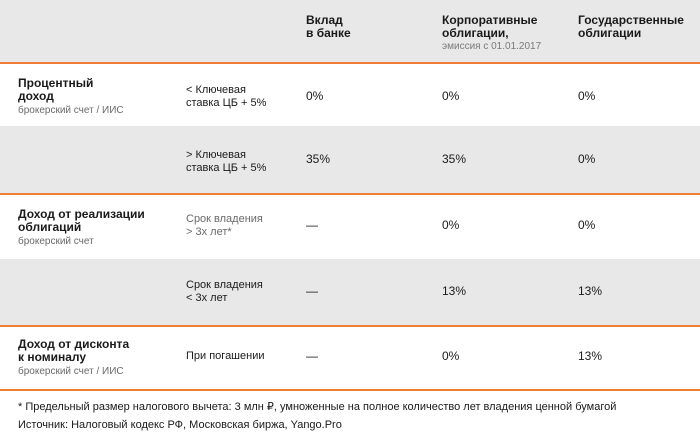 This screenshot has width=700, height=440. Describe the element at coordinates (56, 241) in the screenshot. I see `row-subtitle: брокерский счет` at that location.